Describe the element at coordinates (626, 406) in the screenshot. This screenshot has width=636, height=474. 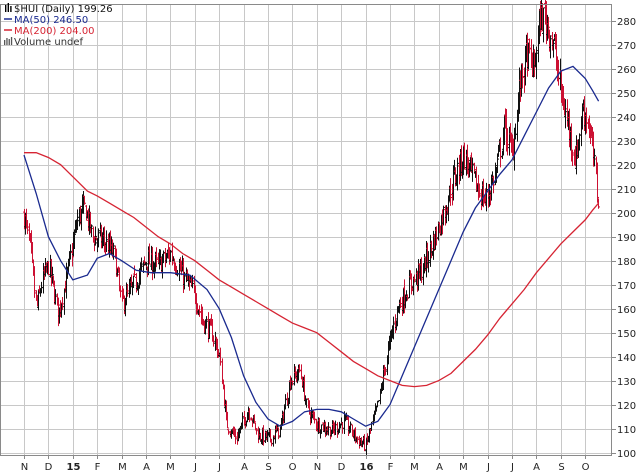
I see `y-tick-label: 120` at that location.